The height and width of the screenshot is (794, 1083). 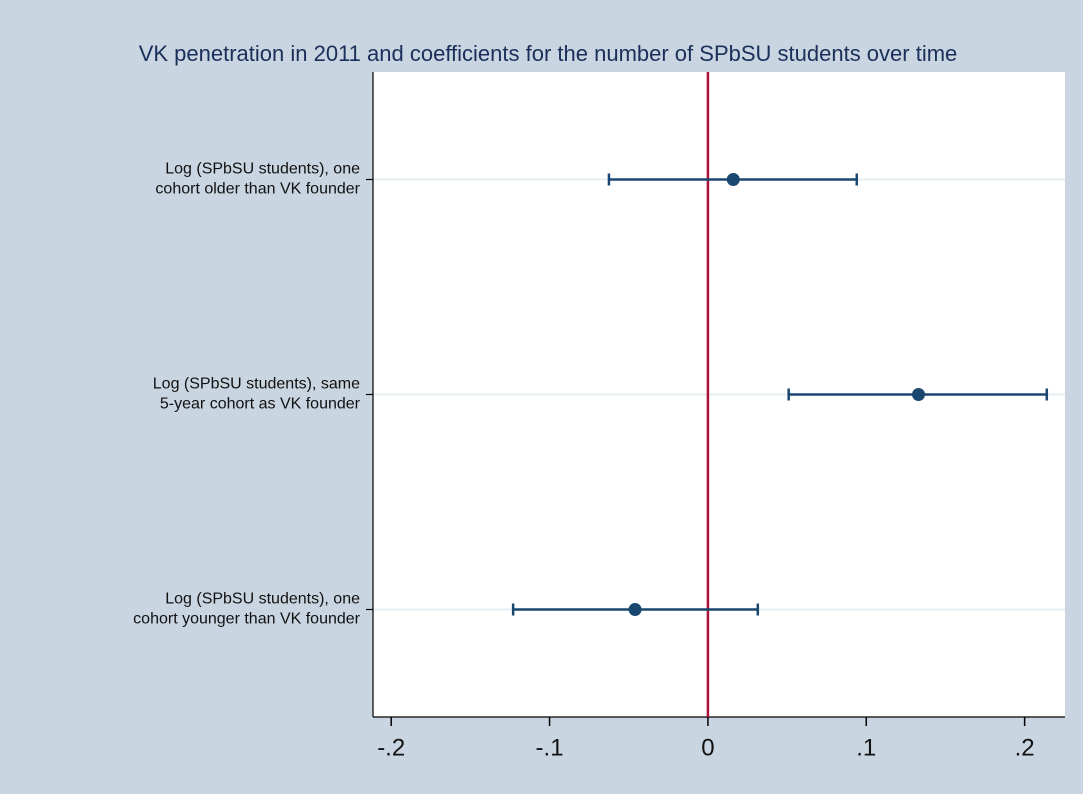 What do you see at coordinates (391, 747) in the screenshot?
I see `x-tick-label: -.2` at bounding box center [391, 747].